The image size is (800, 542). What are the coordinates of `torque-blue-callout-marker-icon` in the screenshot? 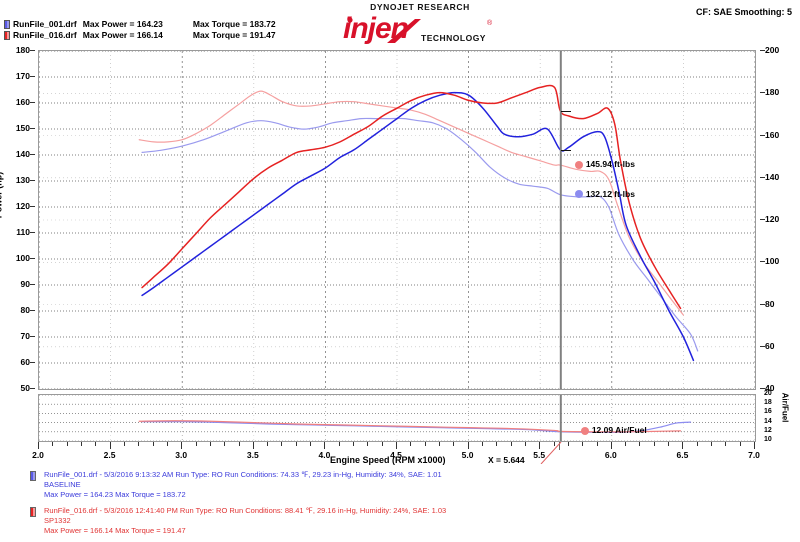 It's located at (578, 194).